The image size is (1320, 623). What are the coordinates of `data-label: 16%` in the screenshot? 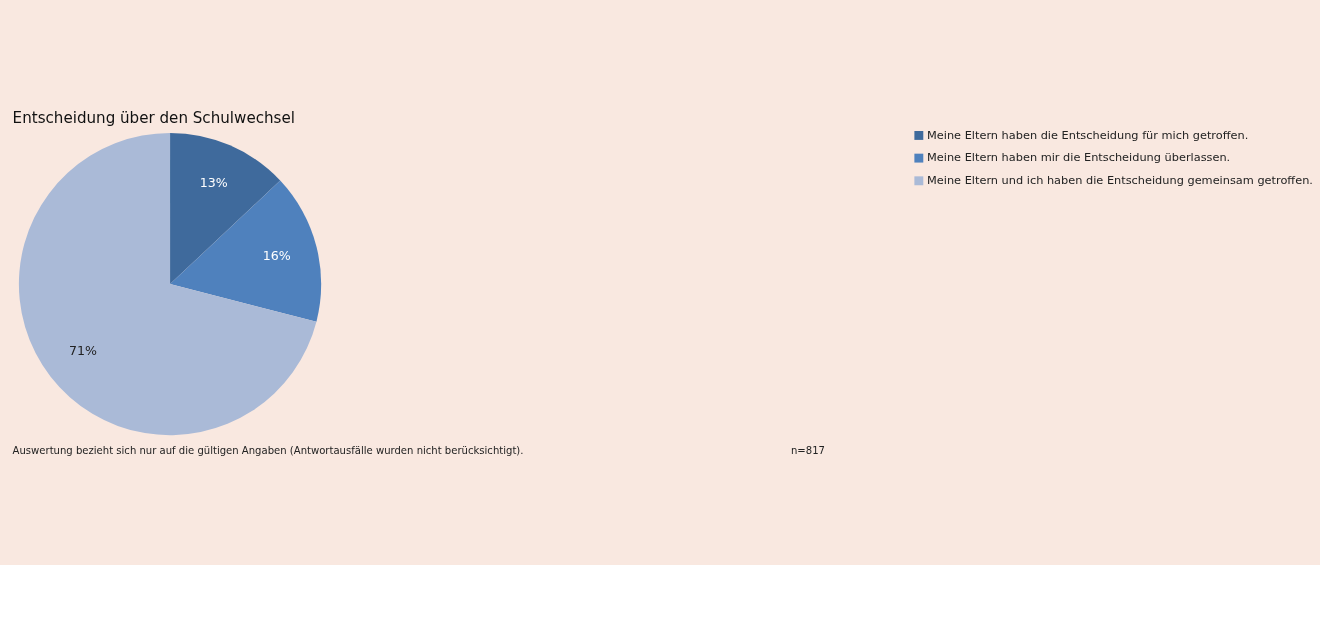 It's located at (276, 256).